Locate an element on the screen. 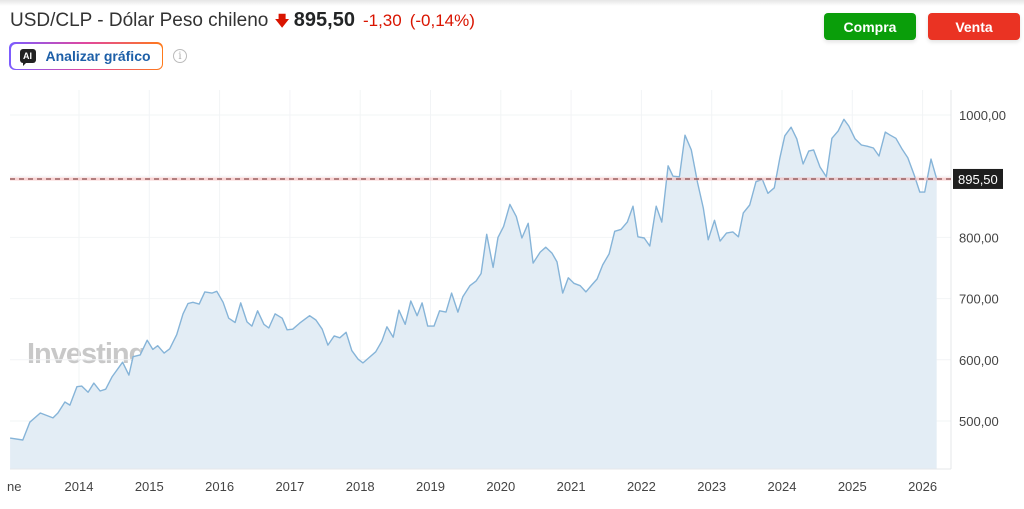 This screenshot has height=509, width=1024. x-tick-label: 2024 is located at coordinates (782, 486).